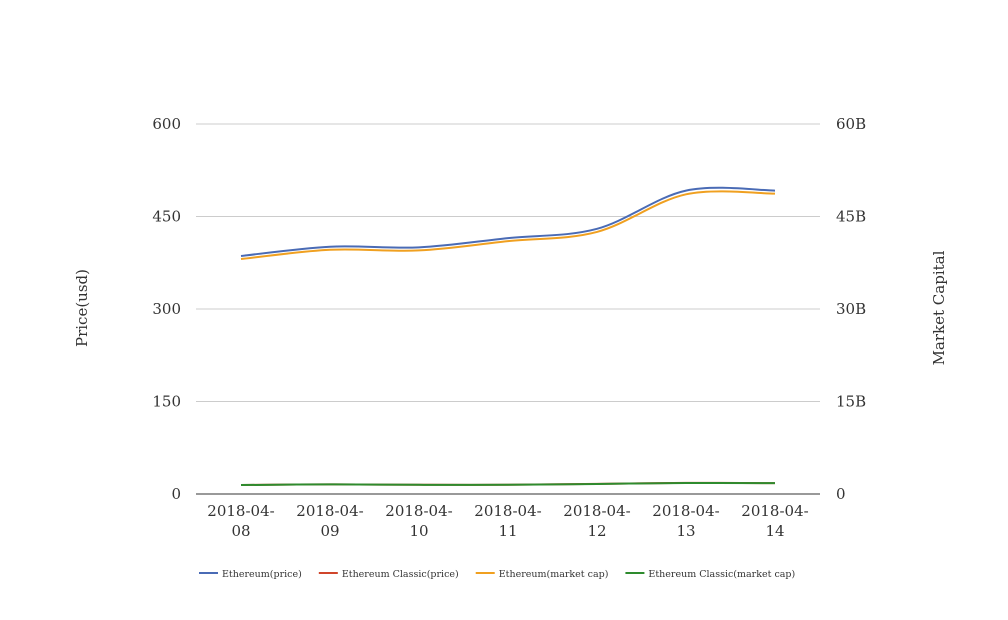 This screenshot has height=620, width=1008. I want to click on y-tick-label: 600, so click(166, 124).